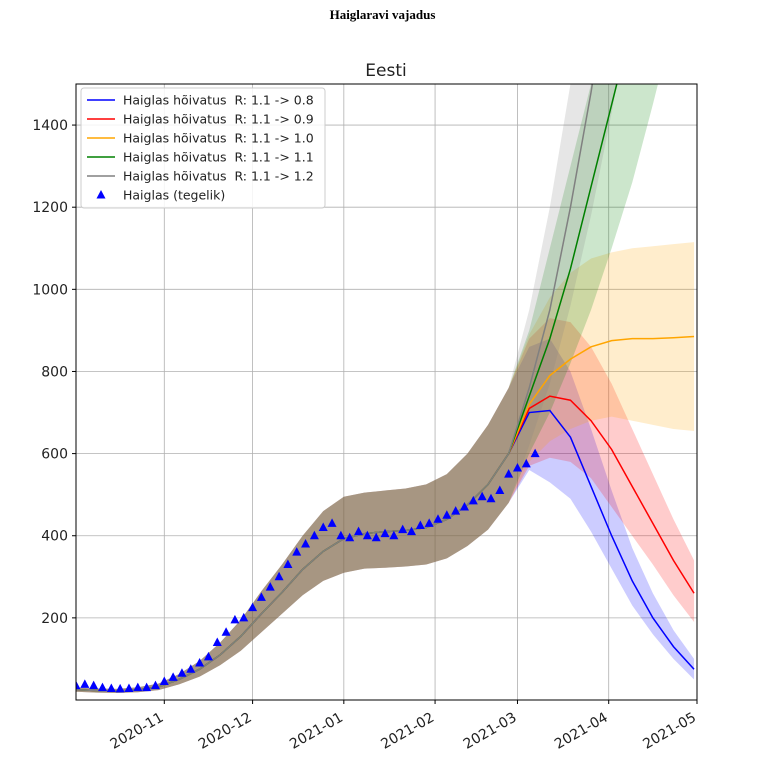 The image size is (765, 769). What do you see at coordinates (54, 619) in the screenshot?
I see `y-tick-label: 200` at bounding box center [54, 619].